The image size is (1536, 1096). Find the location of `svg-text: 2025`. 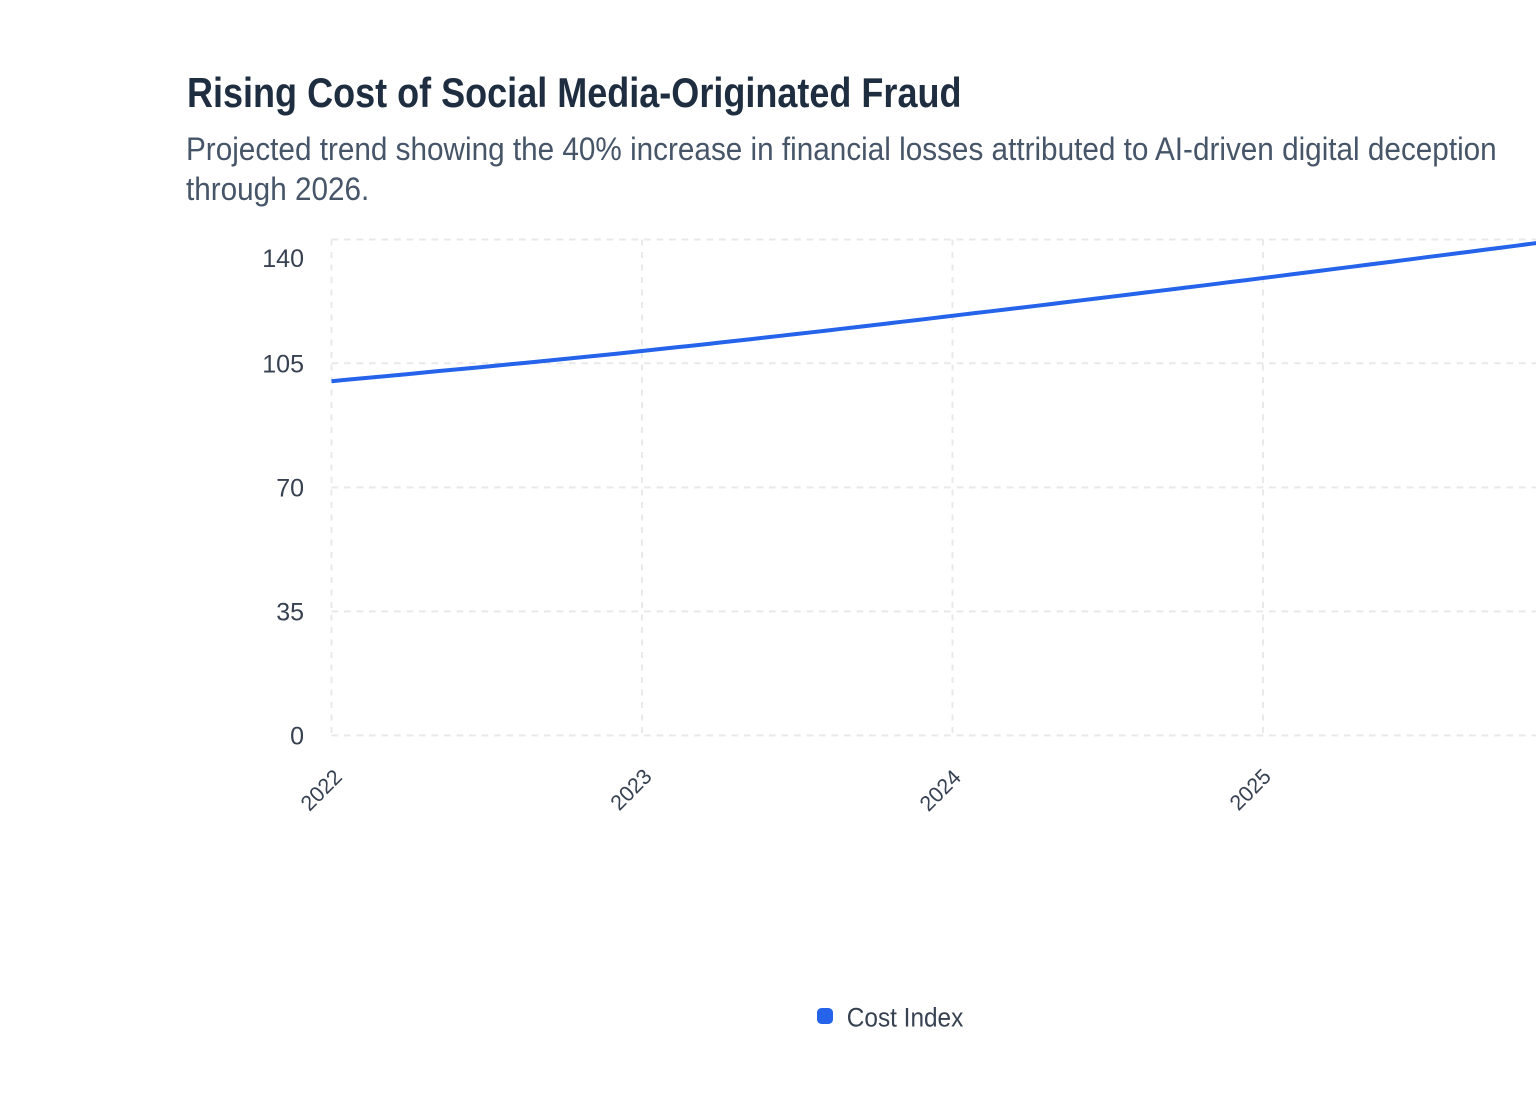

svg-text: 2025 is located at coordinates (1250, 789).